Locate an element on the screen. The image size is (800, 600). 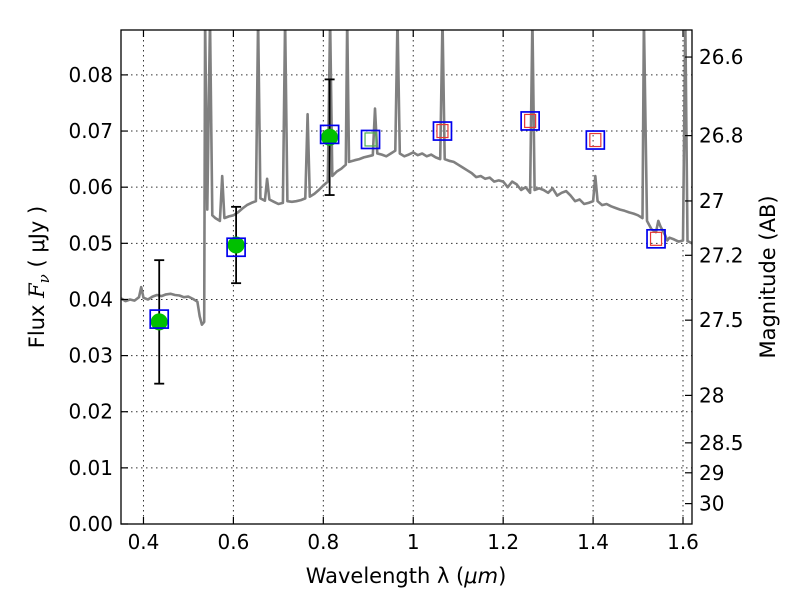
x-tick-label: 0.4 is located at coordinates (144, 542).